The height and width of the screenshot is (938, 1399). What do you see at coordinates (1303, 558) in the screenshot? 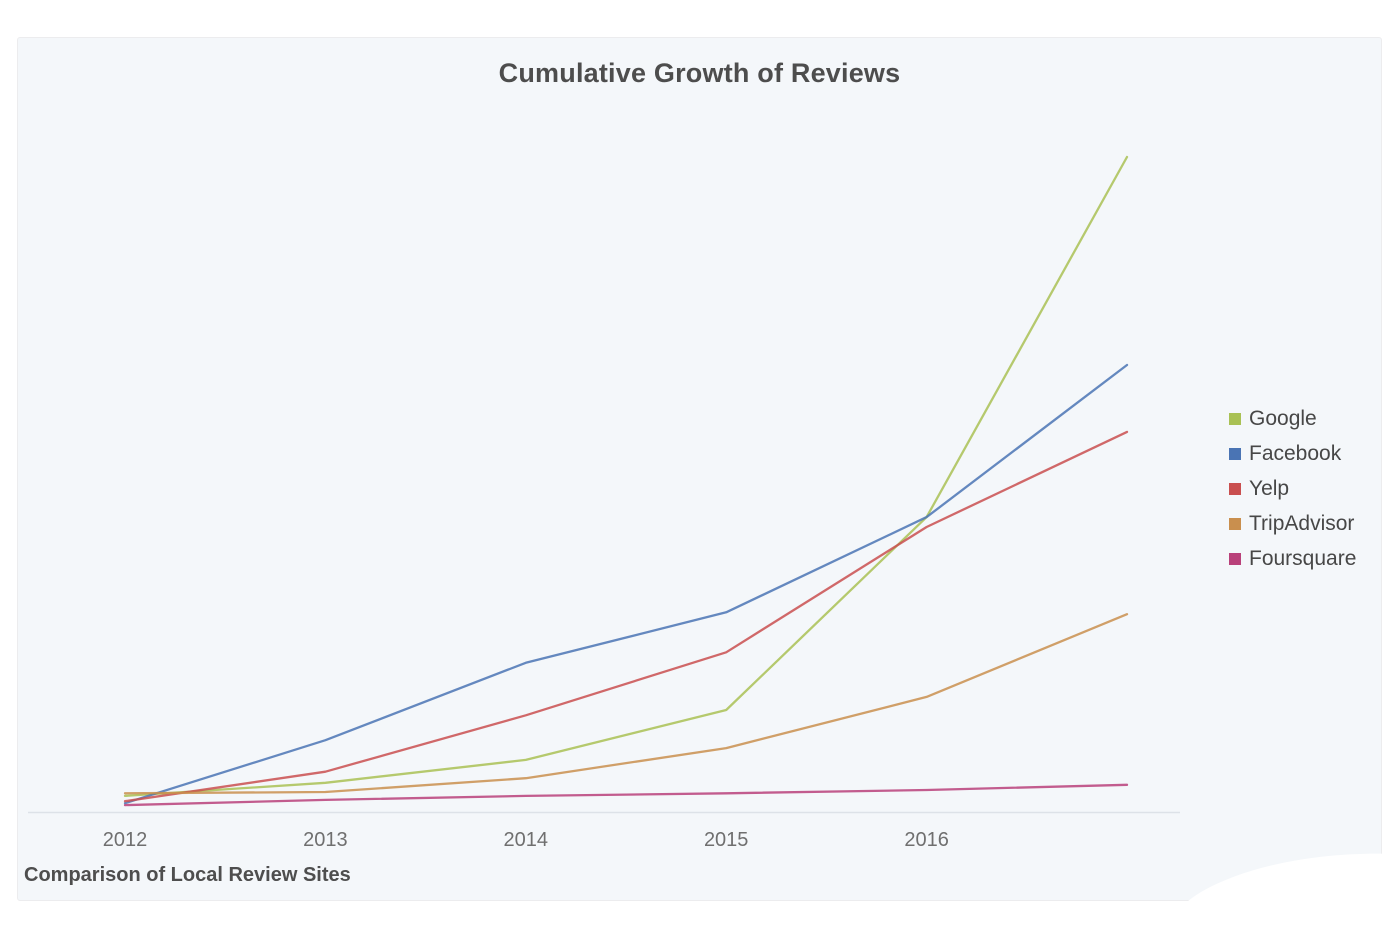
I see `legend-label: Foursquare` at bounding box center [1303, 558].